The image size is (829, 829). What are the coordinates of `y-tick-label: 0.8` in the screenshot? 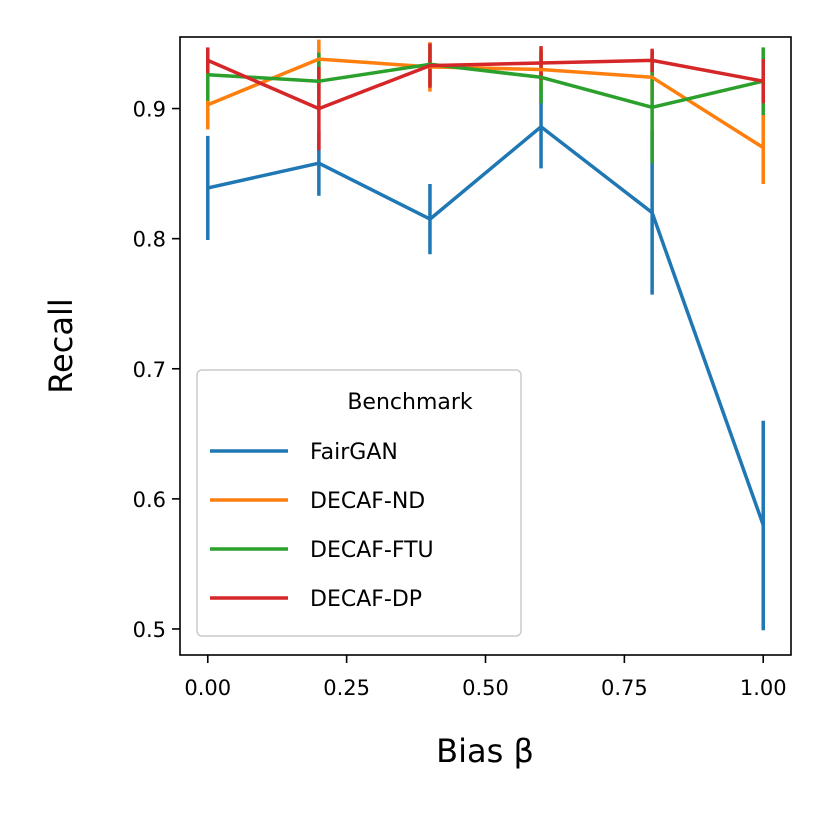 It's located at (149, 240).